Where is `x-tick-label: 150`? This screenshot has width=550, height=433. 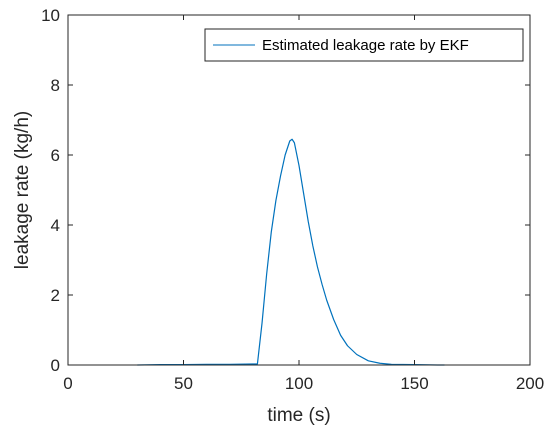 x-tick-label: 150 is located at coordinates (414, 383).